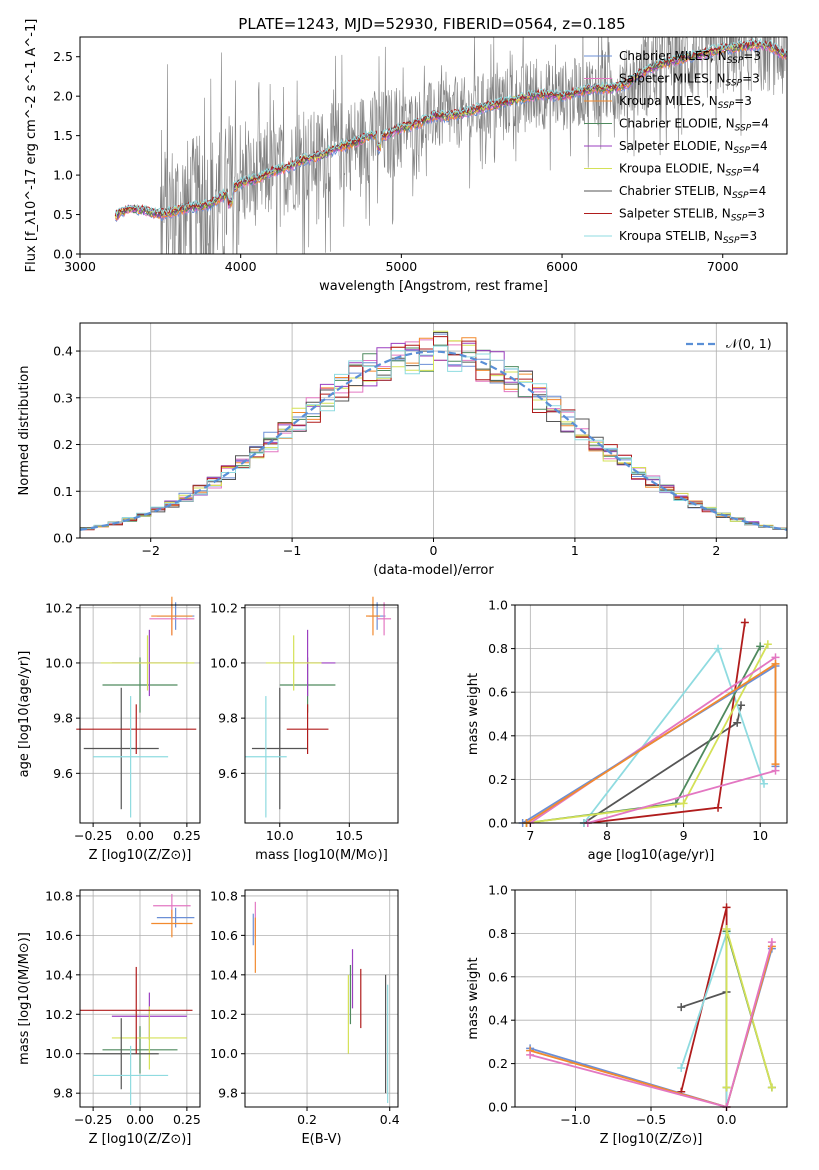 The image size is (819, 1170). What do you see at coordinates (63, 491) in the screenshot?
I see `y-tick-label: 0.1` at bounding box center [63, 491].